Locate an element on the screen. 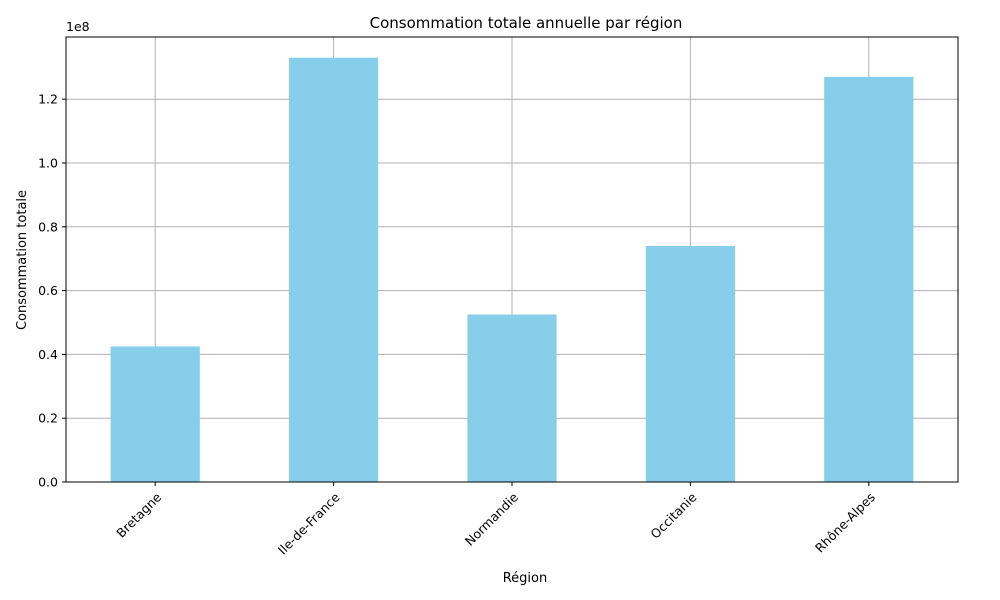 The height and width of the screenshot is (600, 1000). y-tick-label: 0.2 is located at coordinates (48, 418).